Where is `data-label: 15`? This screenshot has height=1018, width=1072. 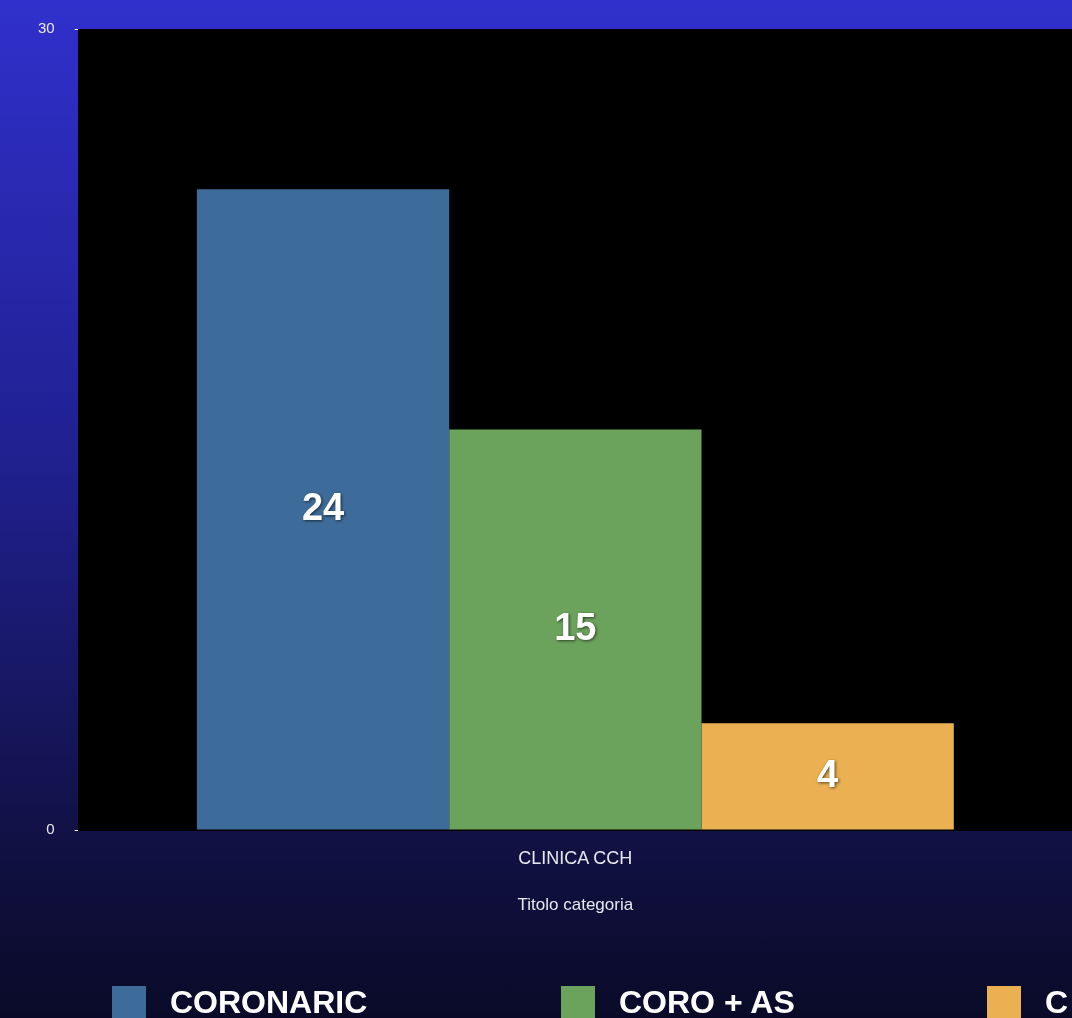
data-label: 15 is located at coordinates (575, 626).